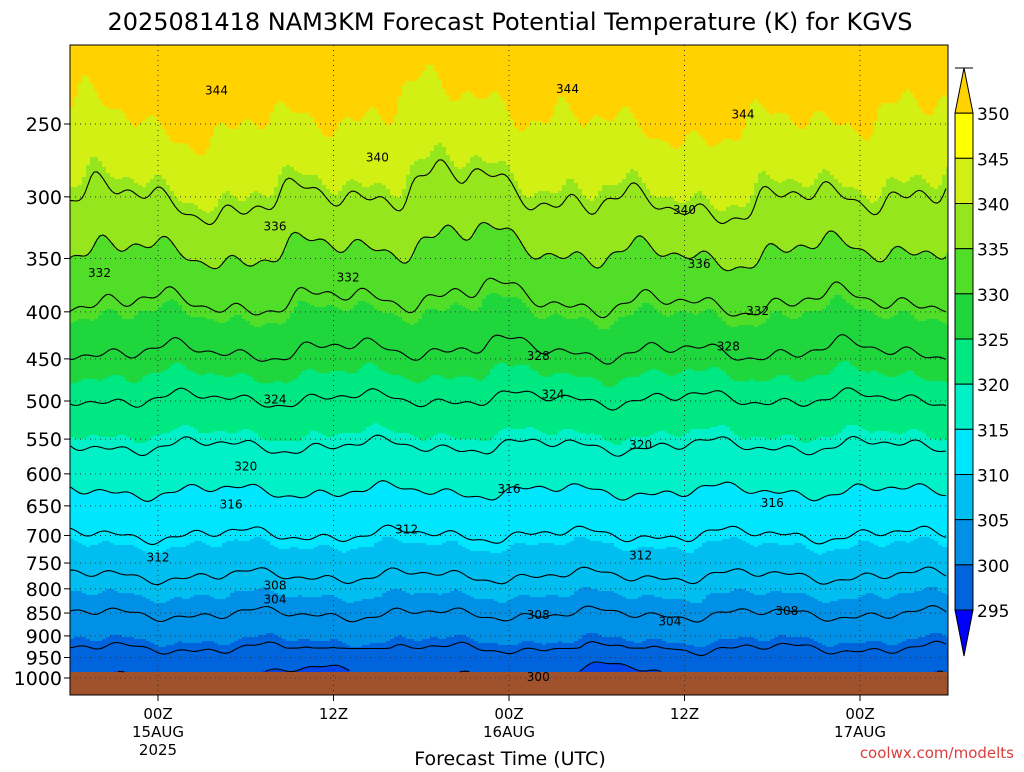  What do you see at coordinates (44, 507) in the screenshot?
I see `y-tick-label: 650` at bounding box center [44, 507].